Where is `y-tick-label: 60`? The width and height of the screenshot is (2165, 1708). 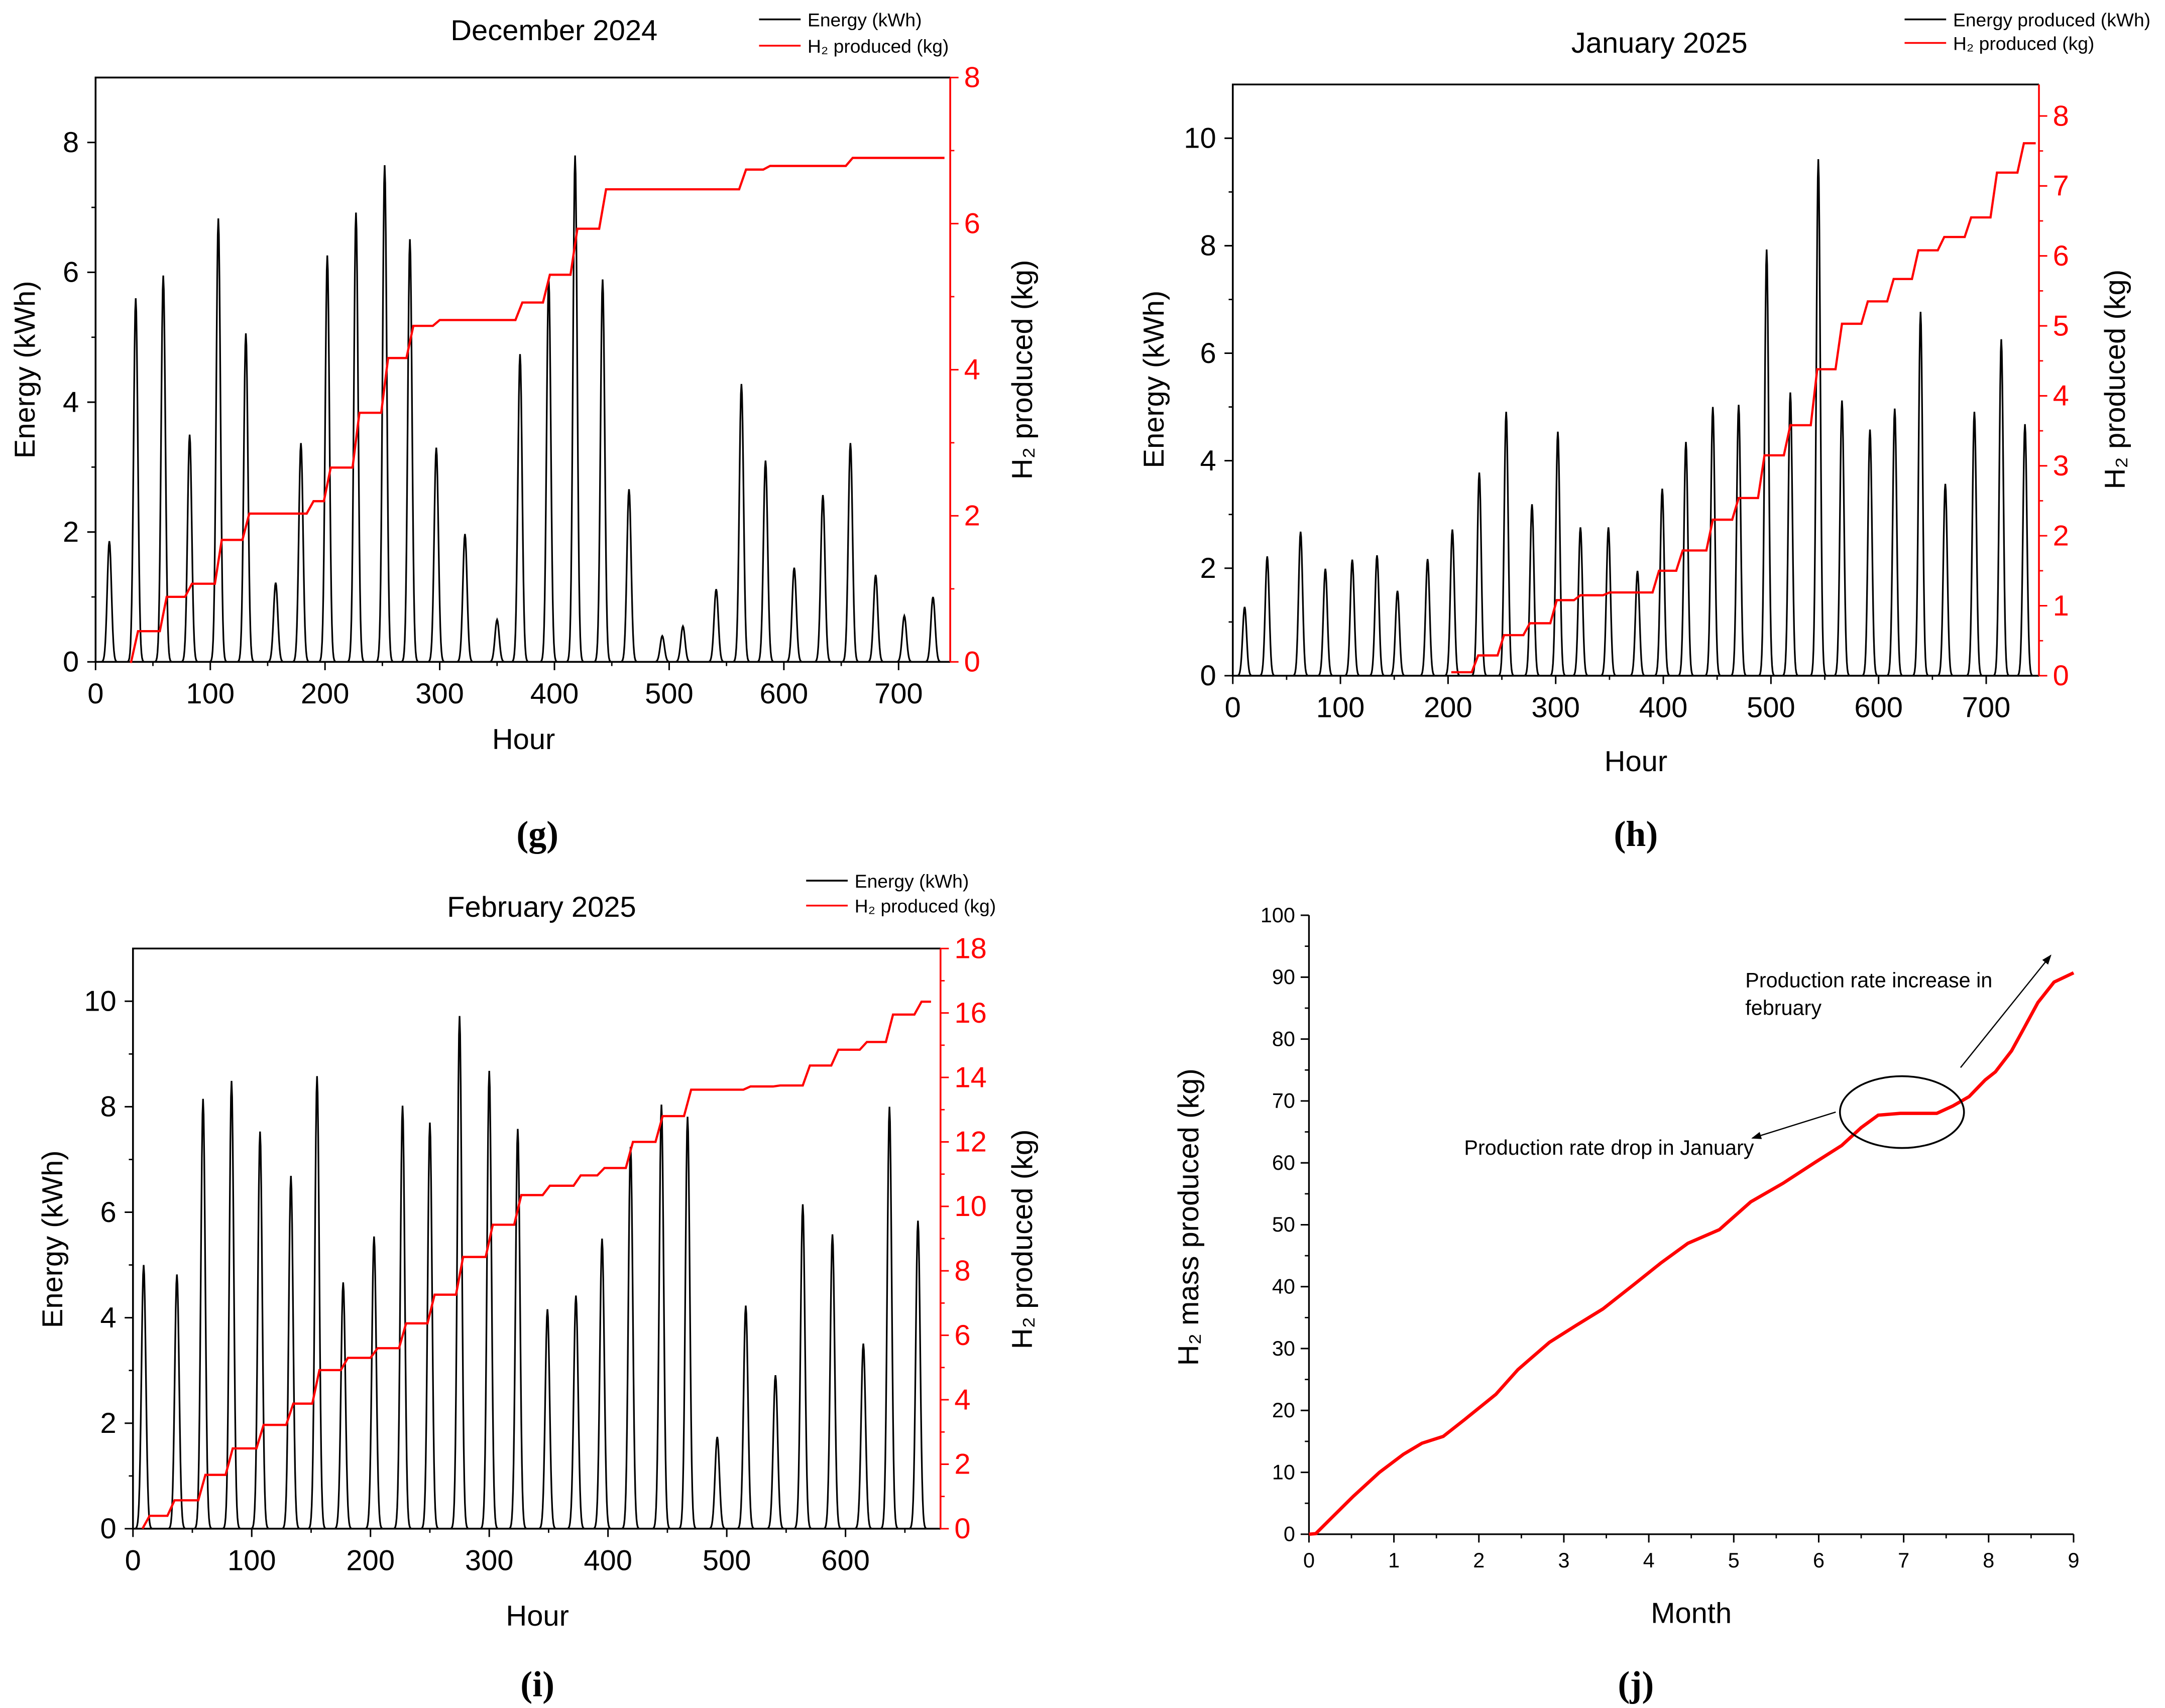 y-tick-label: 60 is located at coordinates (1283, 1163).